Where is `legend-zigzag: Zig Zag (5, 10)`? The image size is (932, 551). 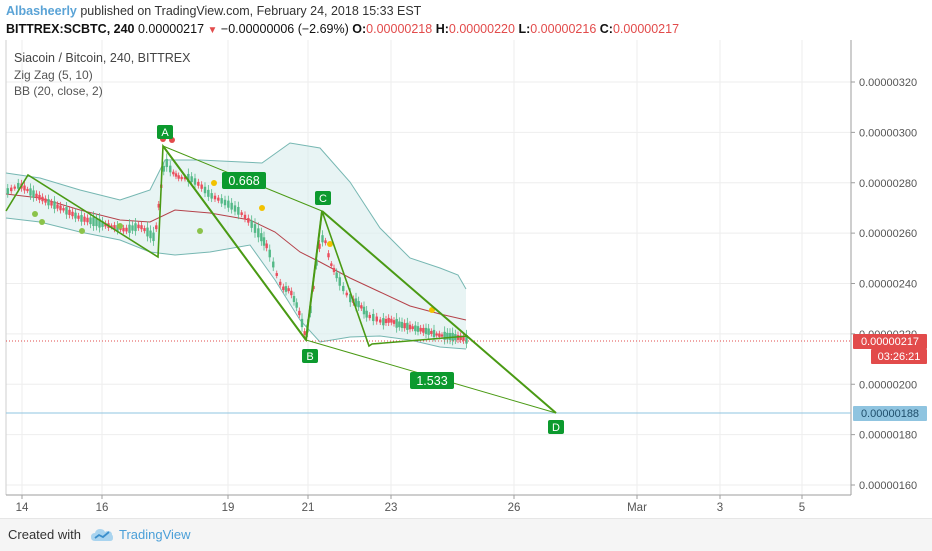
legend-zigzag: Zig Zag (5, 10) is located at coordinates (53, 75).